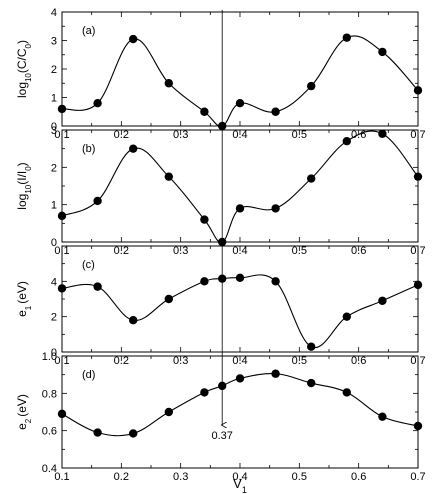 The width and height of the screenshot is (436, 494). I want to click on panel-label: (c), so click(88, 265).